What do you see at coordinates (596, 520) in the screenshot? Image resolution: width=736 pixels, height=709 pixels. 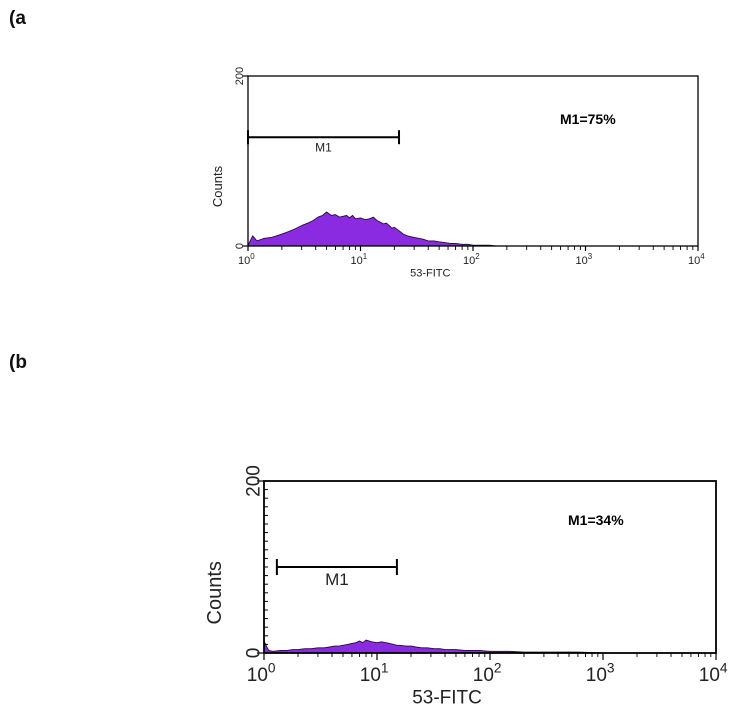 I see `gate-percentage: M1=34%` at bounding box center [596, 520].